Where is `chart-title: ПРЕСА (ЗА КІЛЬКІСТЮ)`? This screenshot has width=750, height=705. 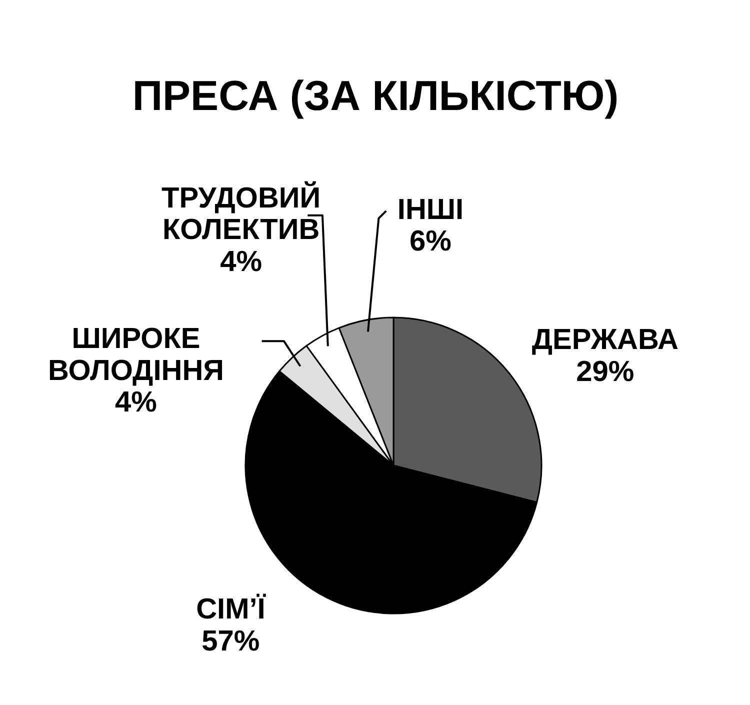
chart-title: ПРЕСА (ЗА КІЛЬКІСТЮ) is located at coordinates (375, 95).